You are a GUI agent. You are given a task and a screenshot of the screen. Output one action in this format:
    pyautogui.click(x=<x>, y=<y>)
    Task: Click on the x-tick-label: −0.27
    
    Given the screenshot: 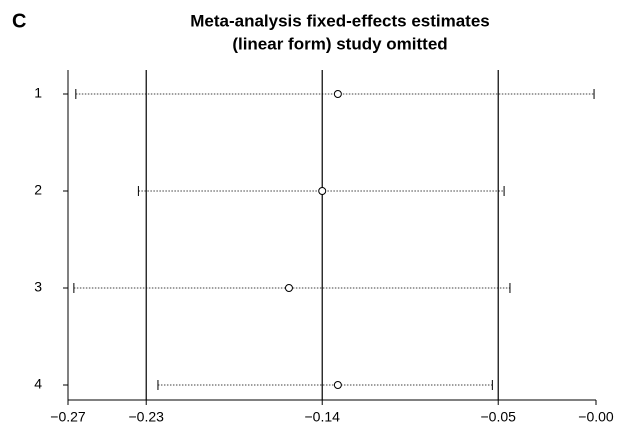 What is the action you would take?
    pyautogui.click(x=68, y=417)
    